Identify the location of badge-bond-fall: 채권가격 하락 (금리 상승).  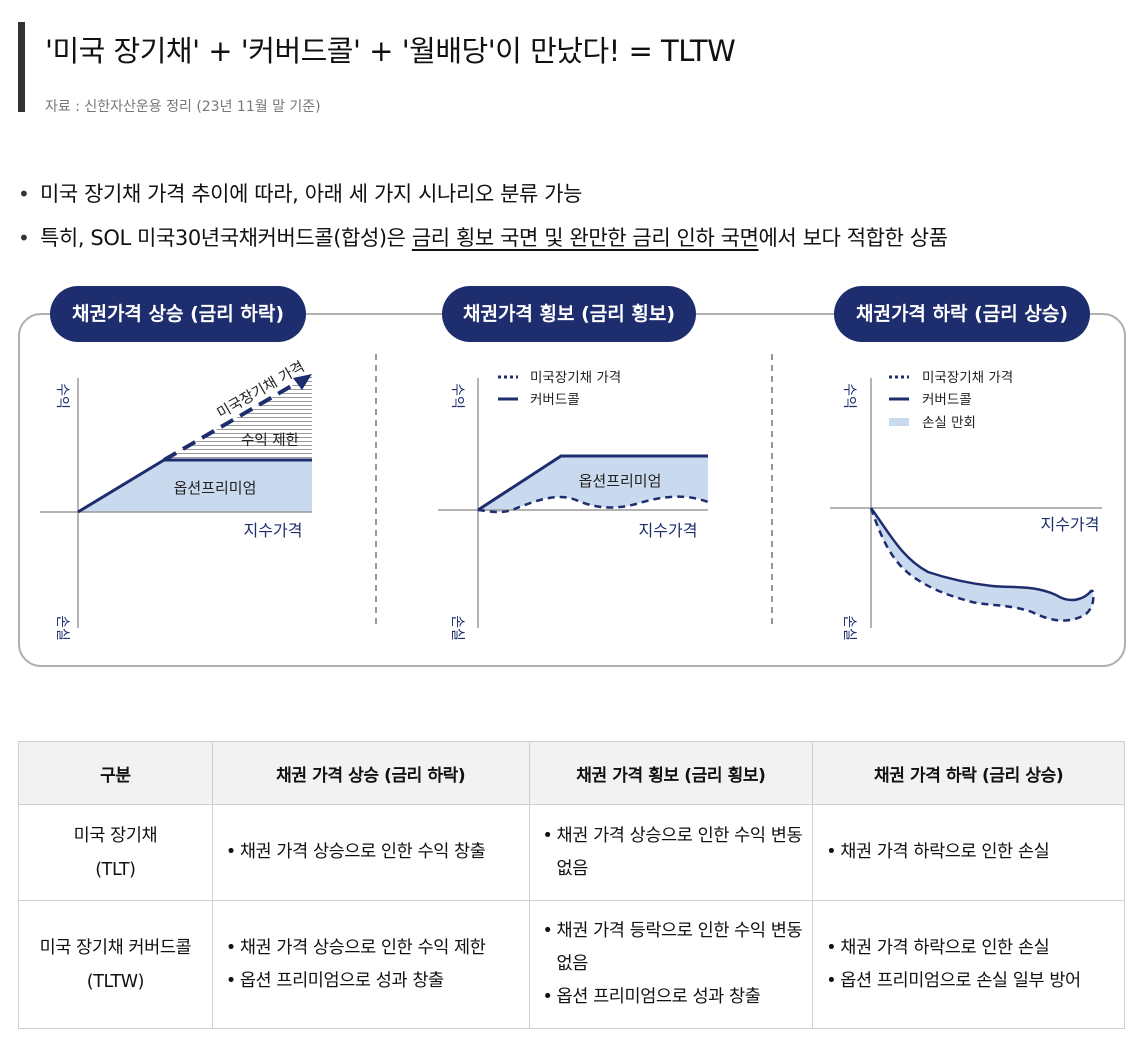
(962, 314).